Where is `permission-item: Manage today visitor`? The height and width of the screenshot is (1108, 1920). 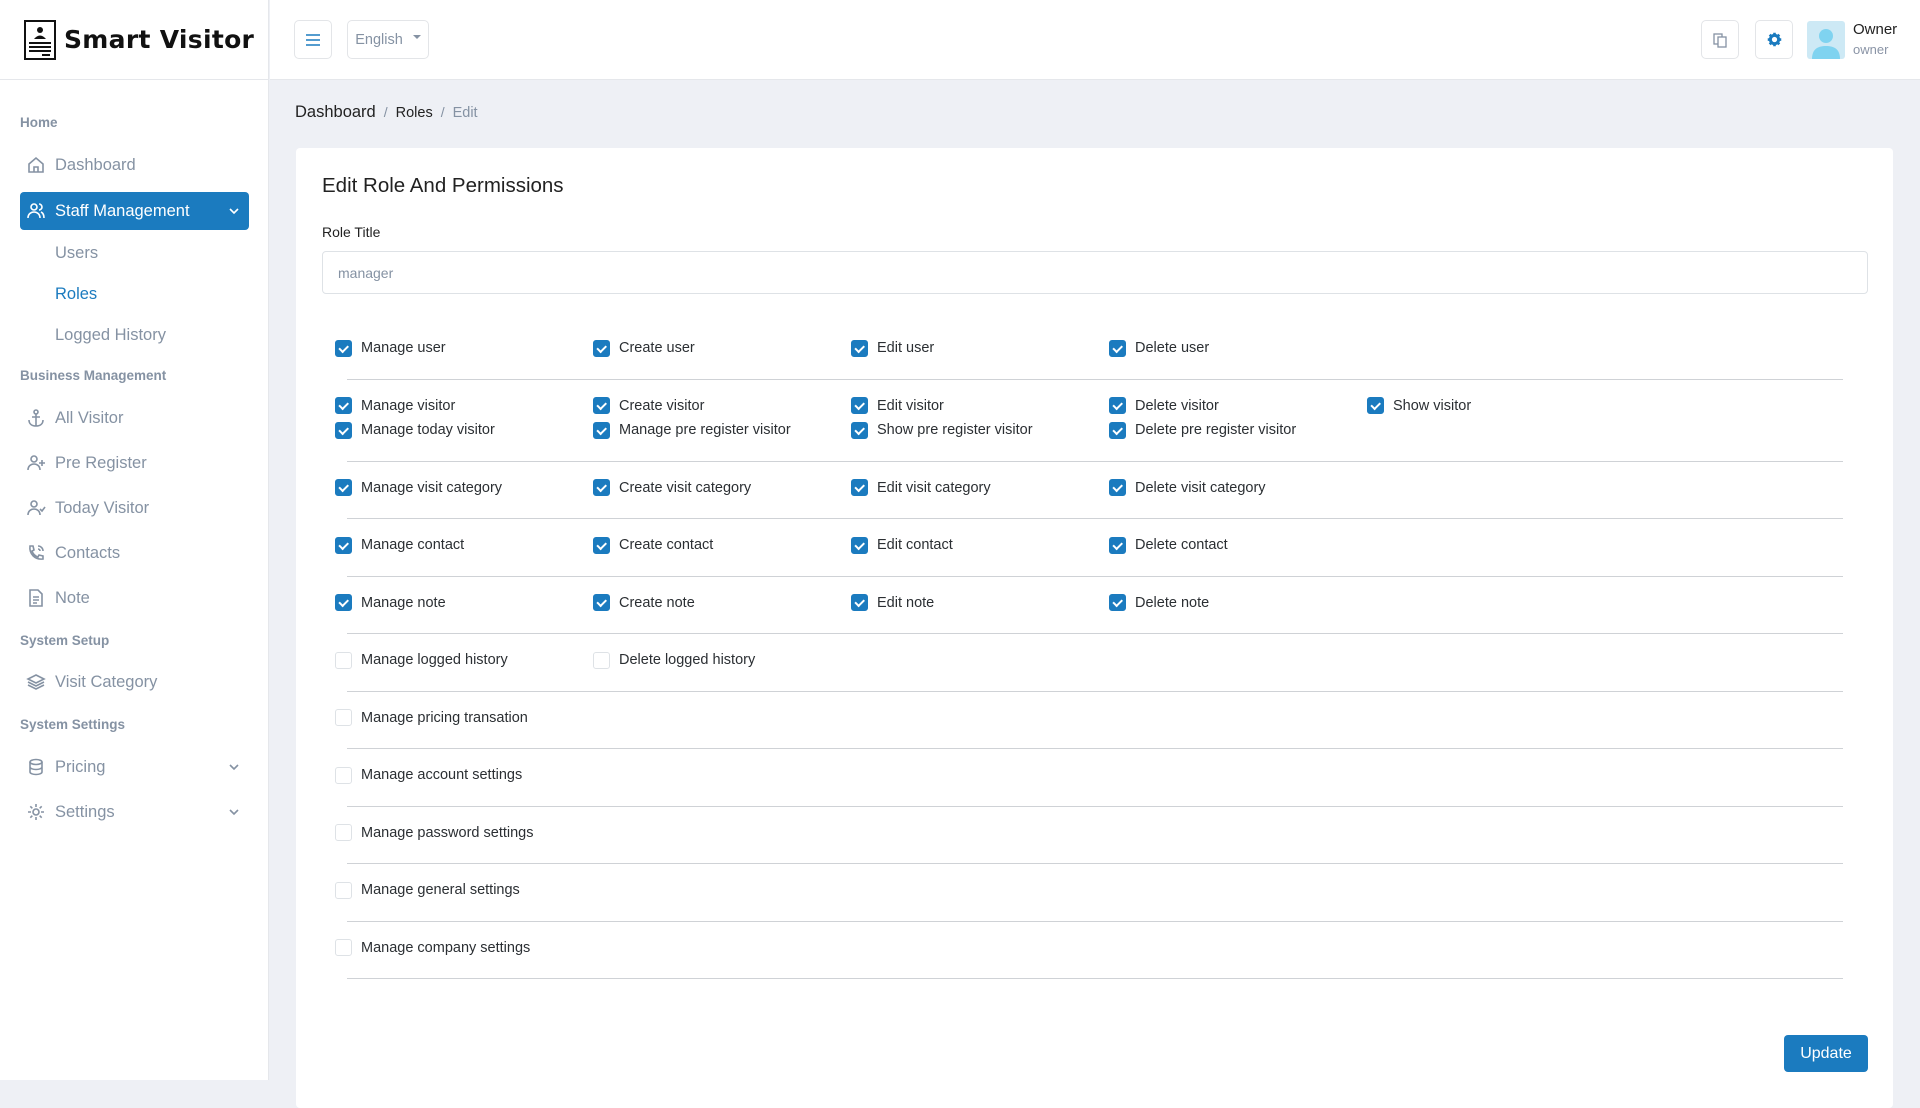 permission-item: Manage today visitor is located at coordinates (470, 430).